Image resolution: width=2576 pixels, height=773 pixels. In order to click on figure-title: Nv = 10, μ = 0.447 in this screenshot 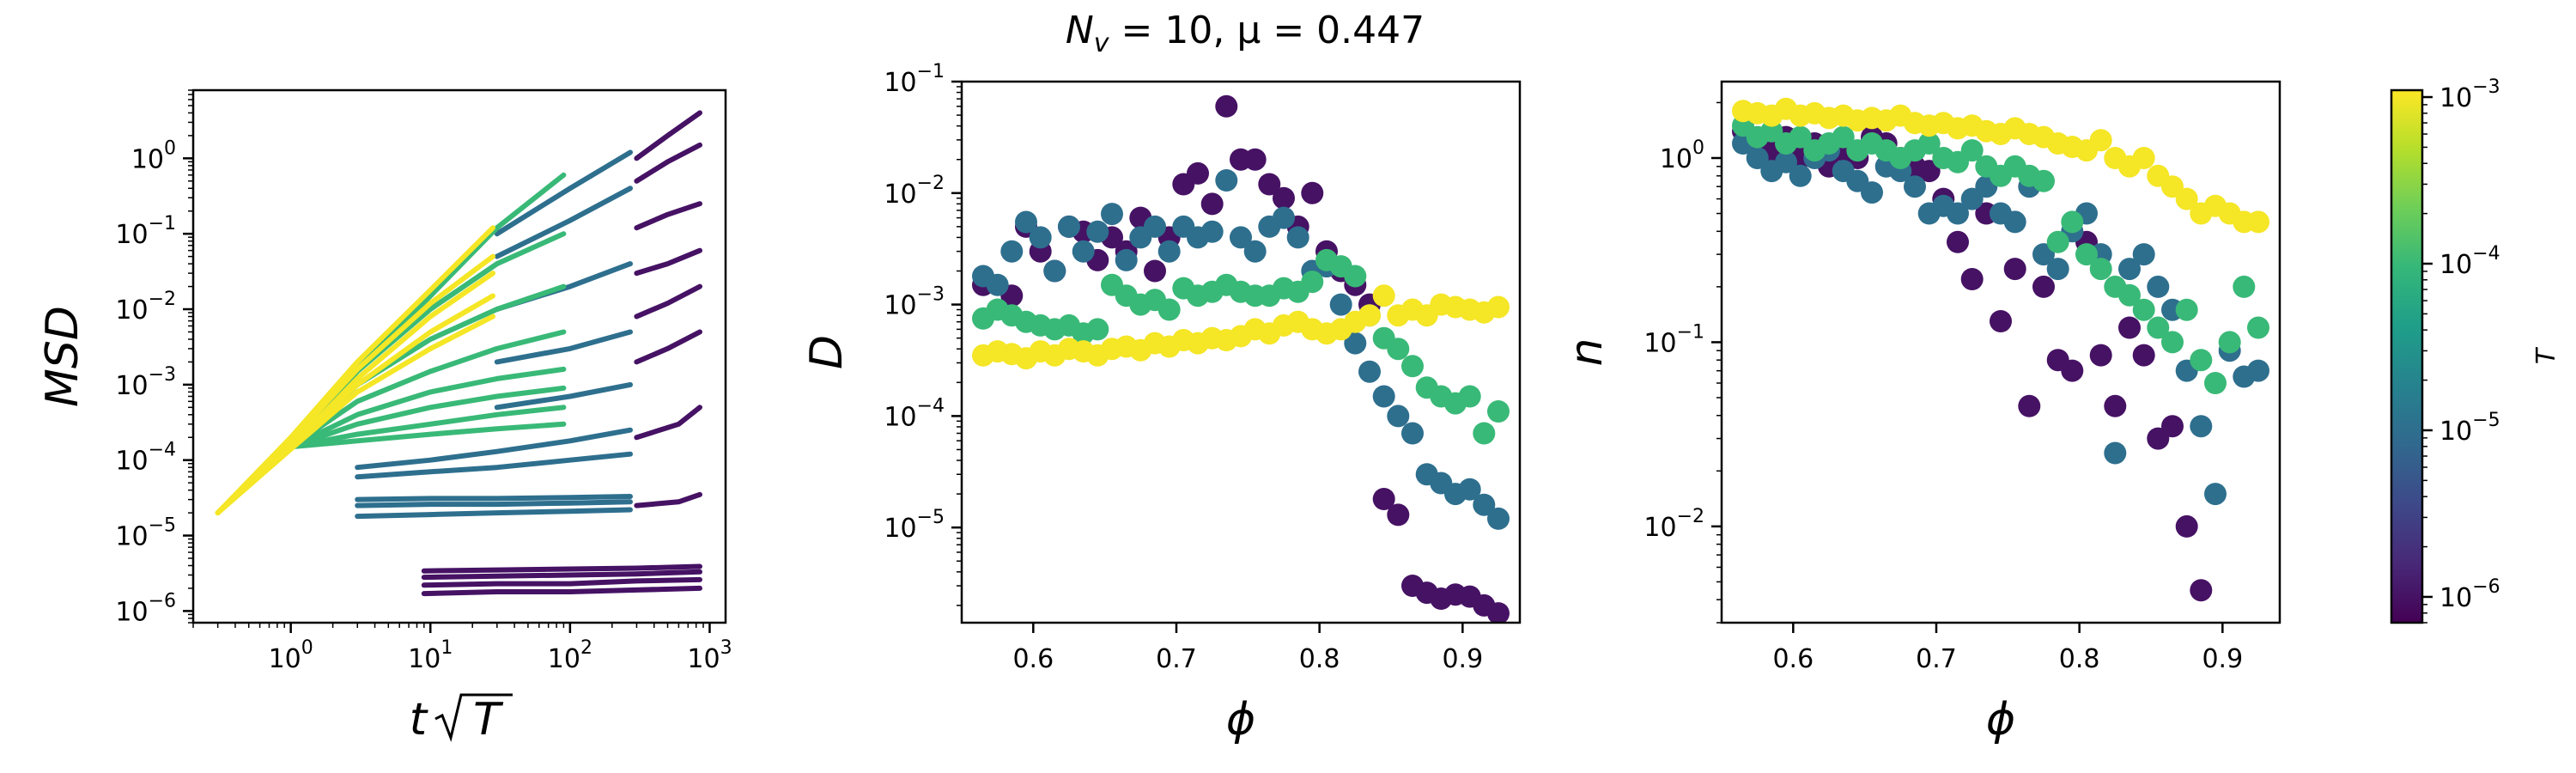, I will do `click(1246, 33)`.